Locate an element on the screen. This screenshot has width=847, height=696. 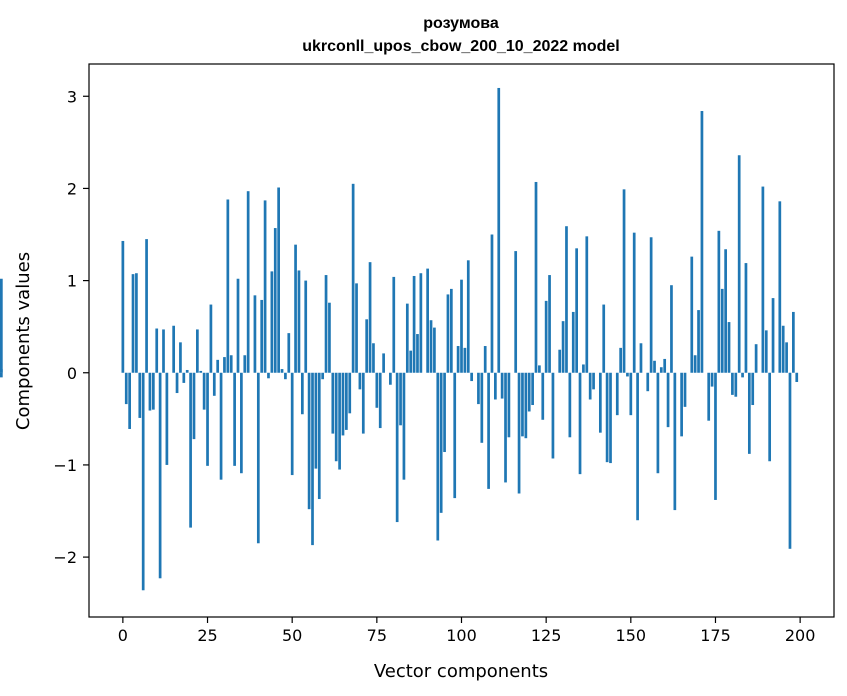
chart-title-line-2: ukrconll_upos_cbow_200_10_2022 model is located at coordinates (460, 46).